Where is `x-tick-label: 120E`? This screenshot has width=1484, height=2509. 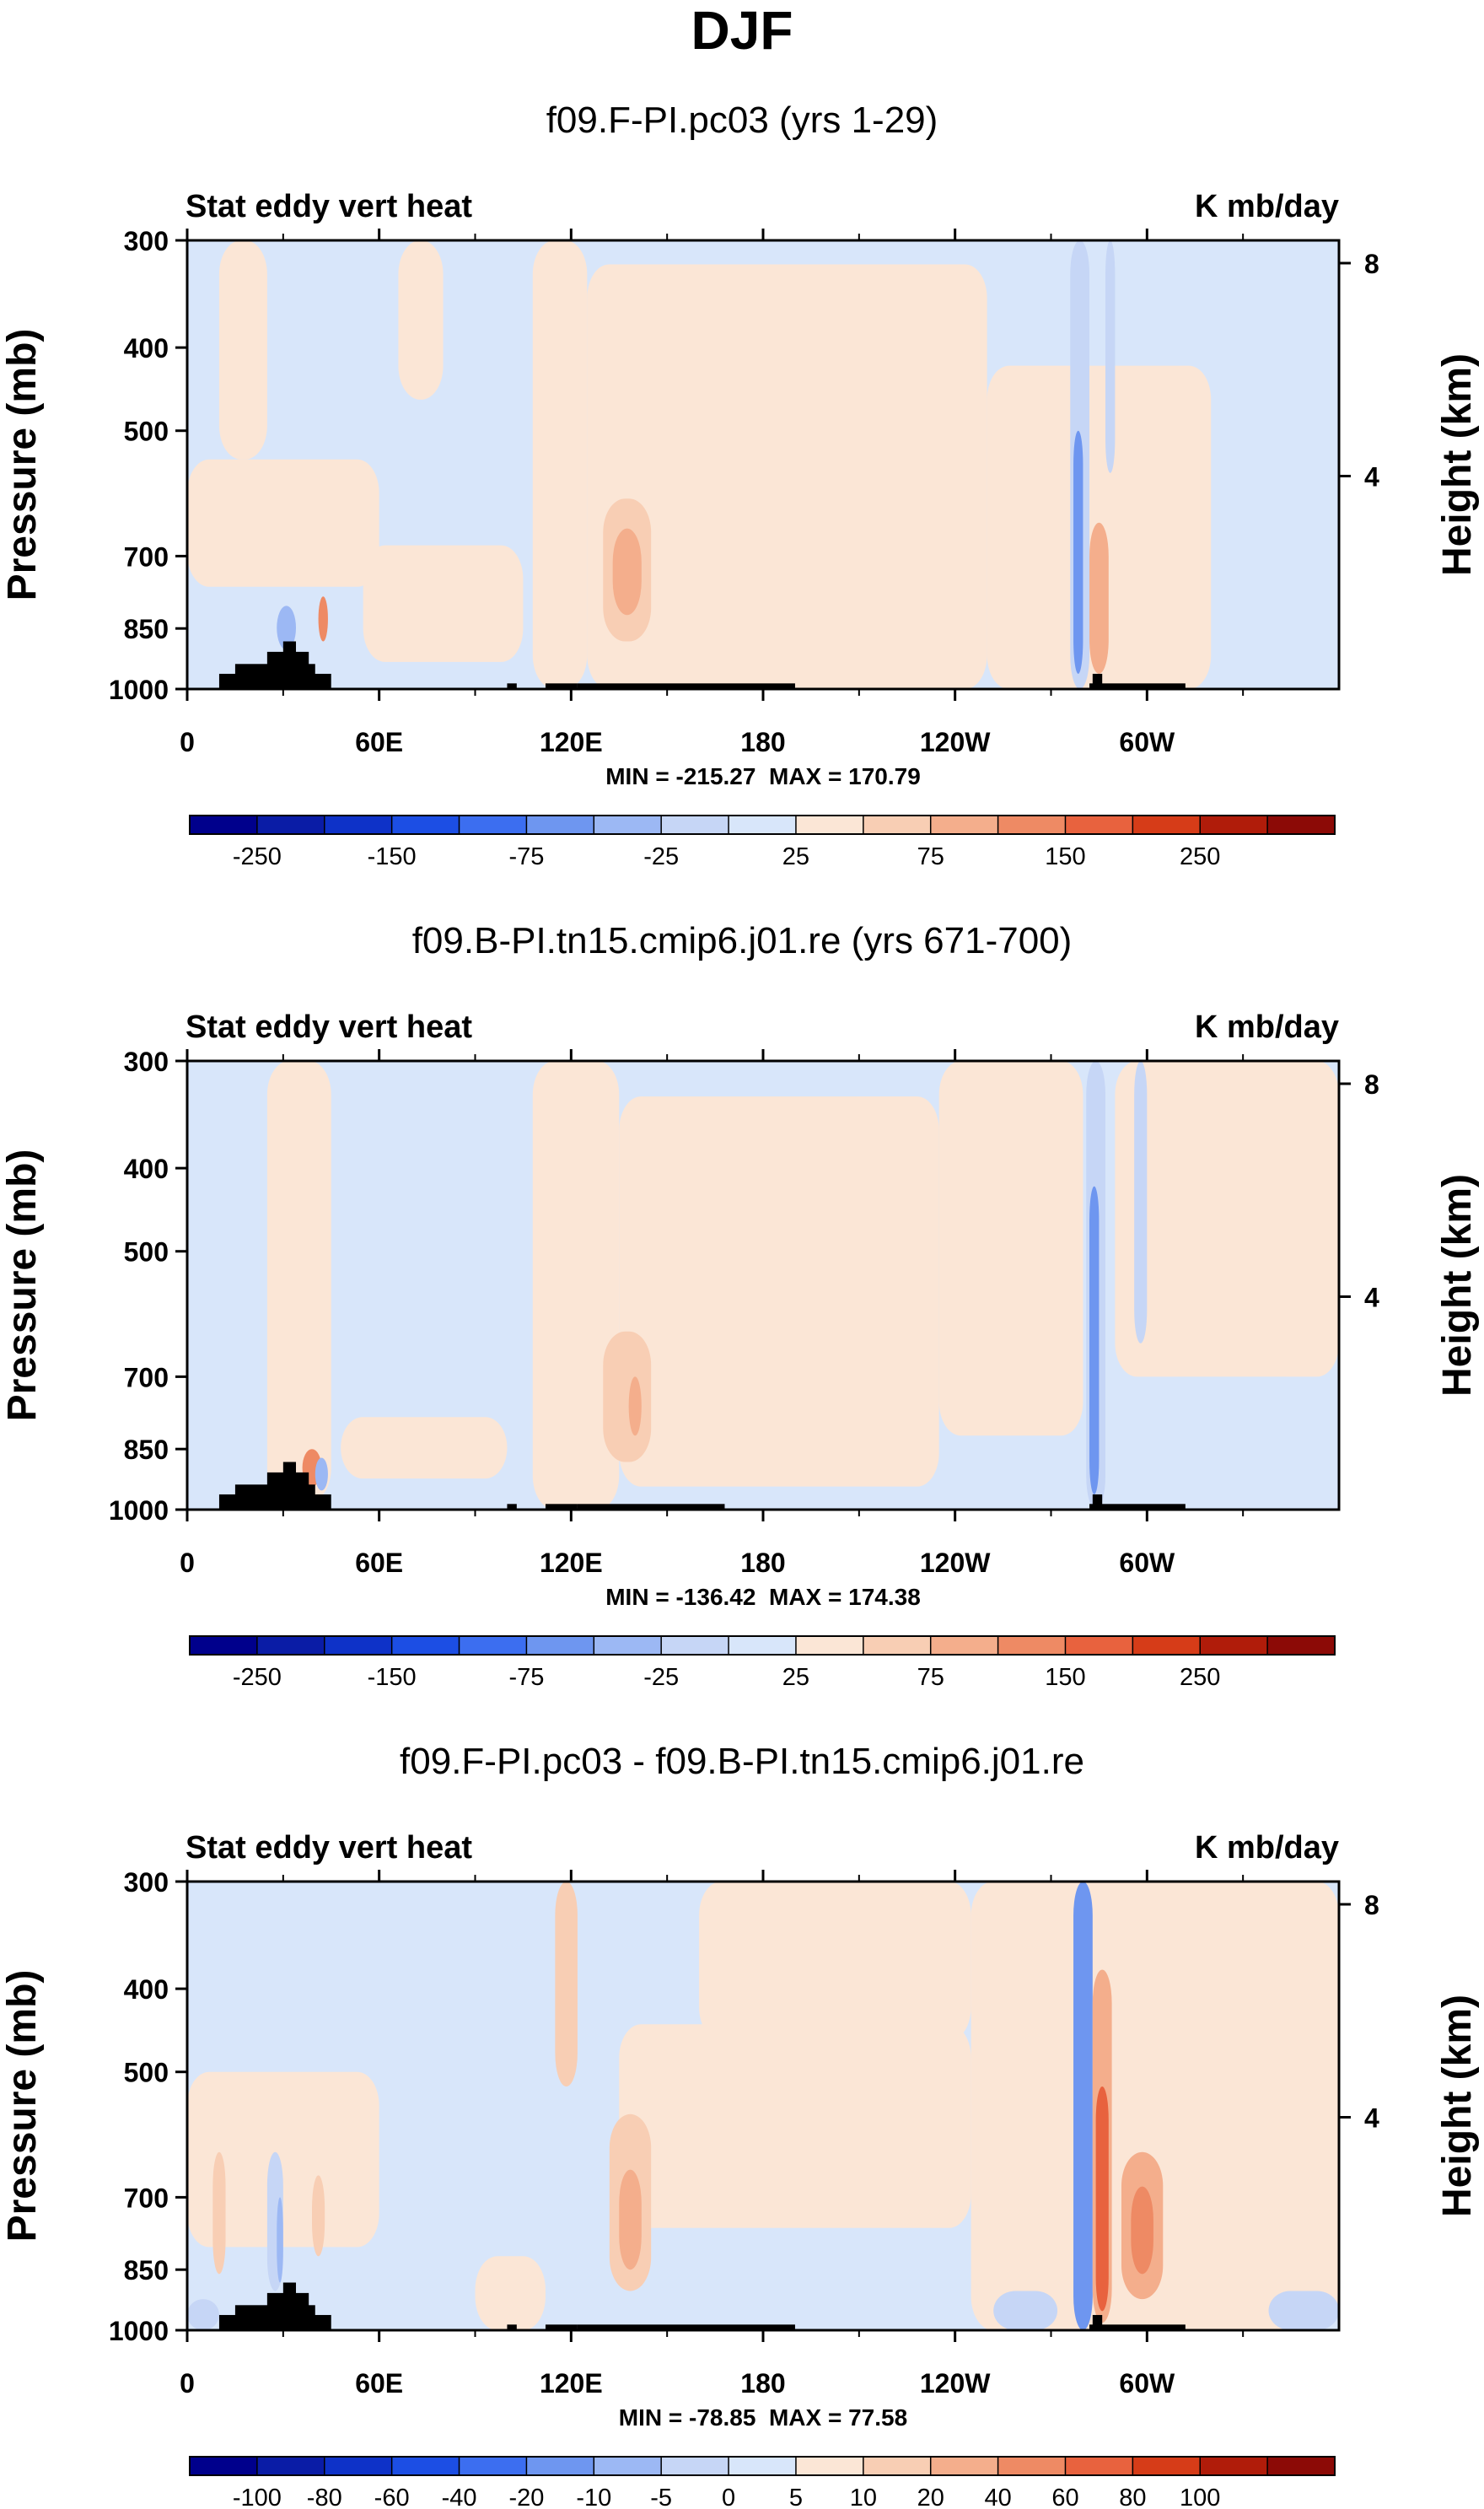 x-tick-label: 120E is located at coordinates (571, 1563).